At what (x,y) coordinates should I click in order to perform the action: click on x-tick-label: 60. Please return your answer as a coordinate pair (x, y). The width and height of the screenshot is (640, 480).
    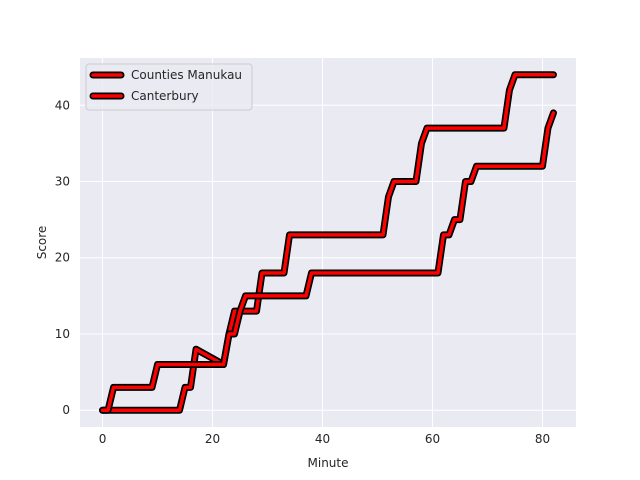
    Looking at the image, I should click on (432, 439).